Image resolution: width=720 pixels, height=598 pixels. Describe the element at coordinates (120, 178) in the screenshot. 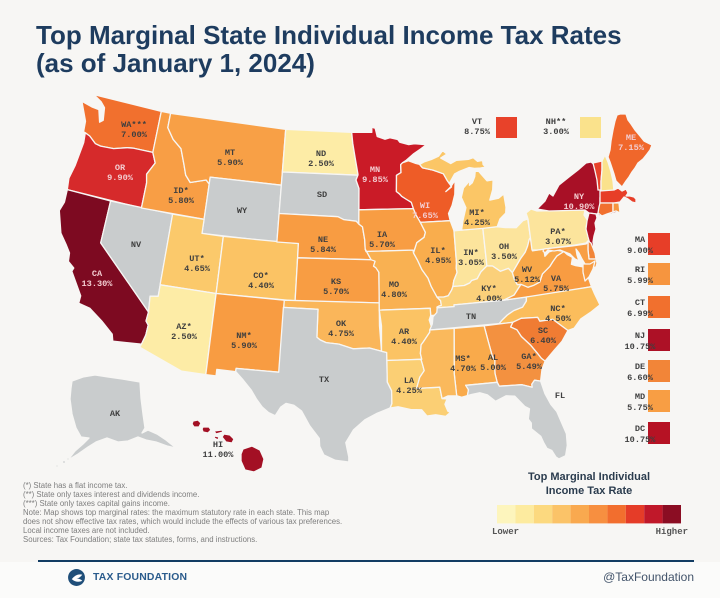

I see `svg-text: 9.90%` at that location.